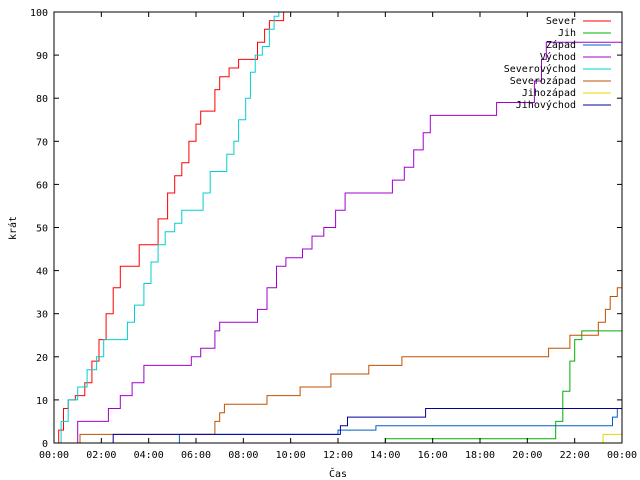  Describe the element at coordinates (42, 229) in the screenshot. I see `y-tick-label: 50` at that location.